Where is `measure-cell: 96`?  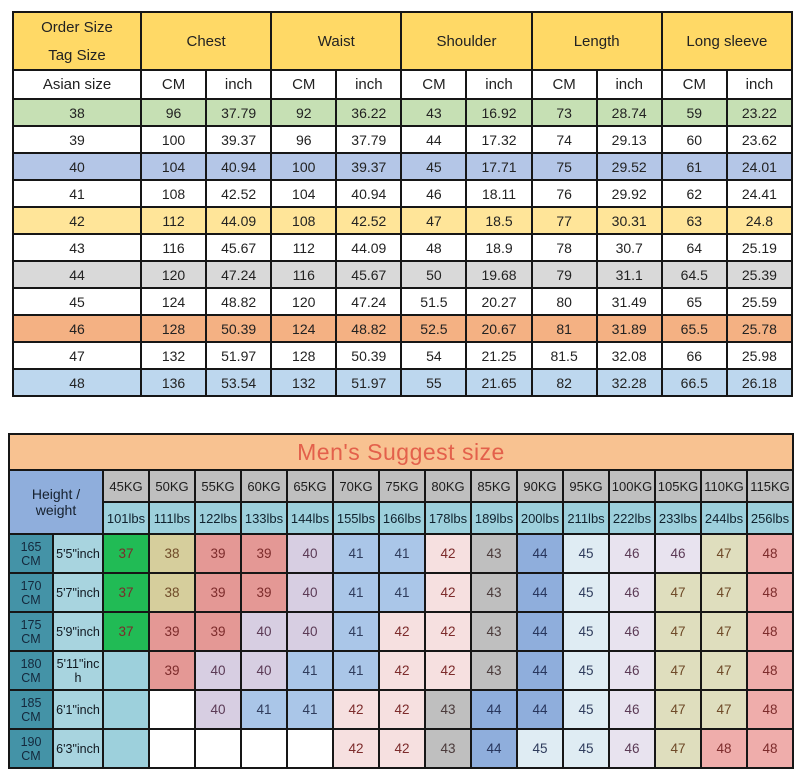 measure-cell: 96 is located at coordinates (304, 139).